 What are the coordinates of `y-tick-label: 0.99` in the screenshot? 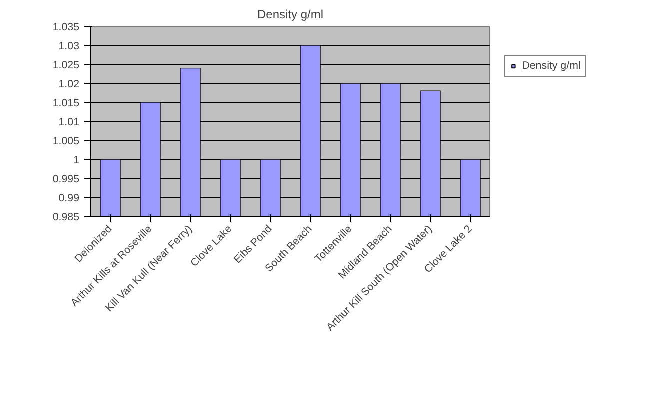 It's located at (69, 198).